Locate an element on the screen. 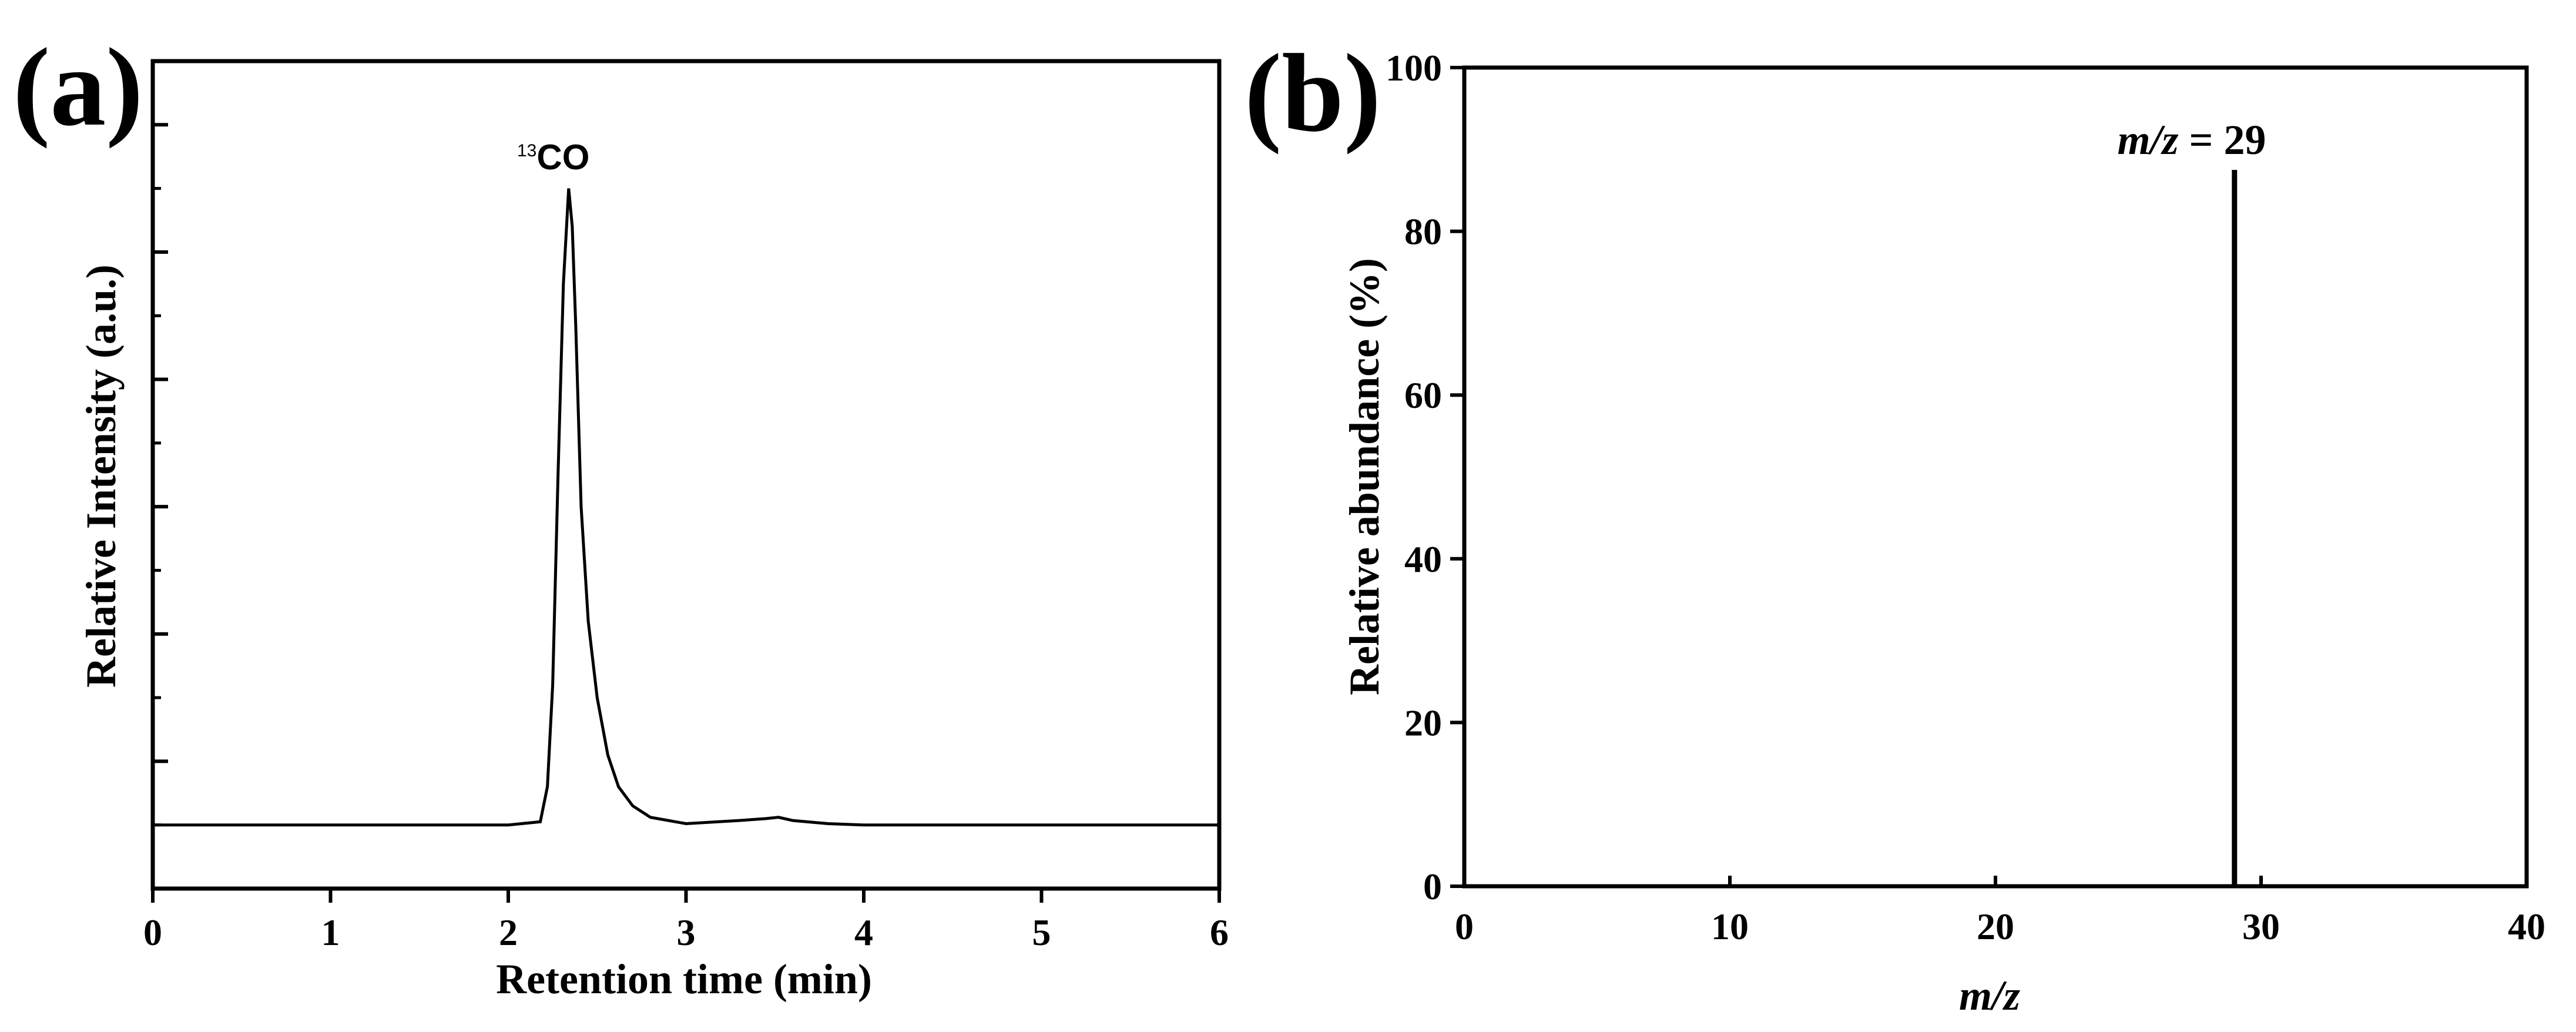 This screenshot has height=1032, width=2576. x-tick-label: 4 is located at coordinates (864, 932).